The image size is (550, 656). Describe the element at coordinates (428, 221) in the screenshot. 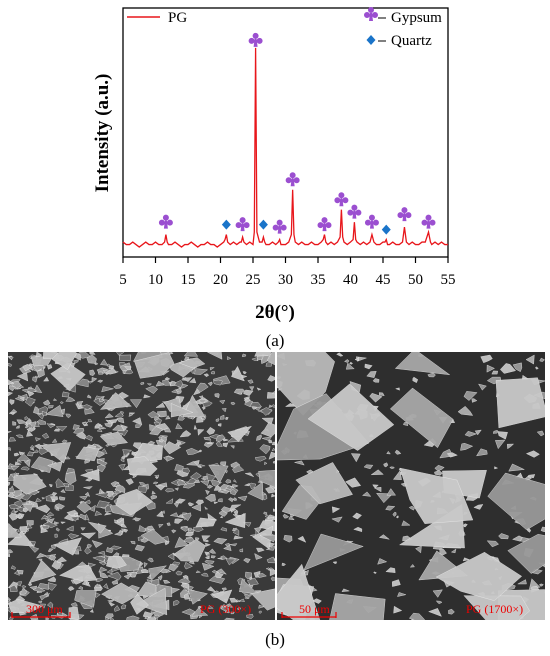

I see `gypsum-marker` at that location.